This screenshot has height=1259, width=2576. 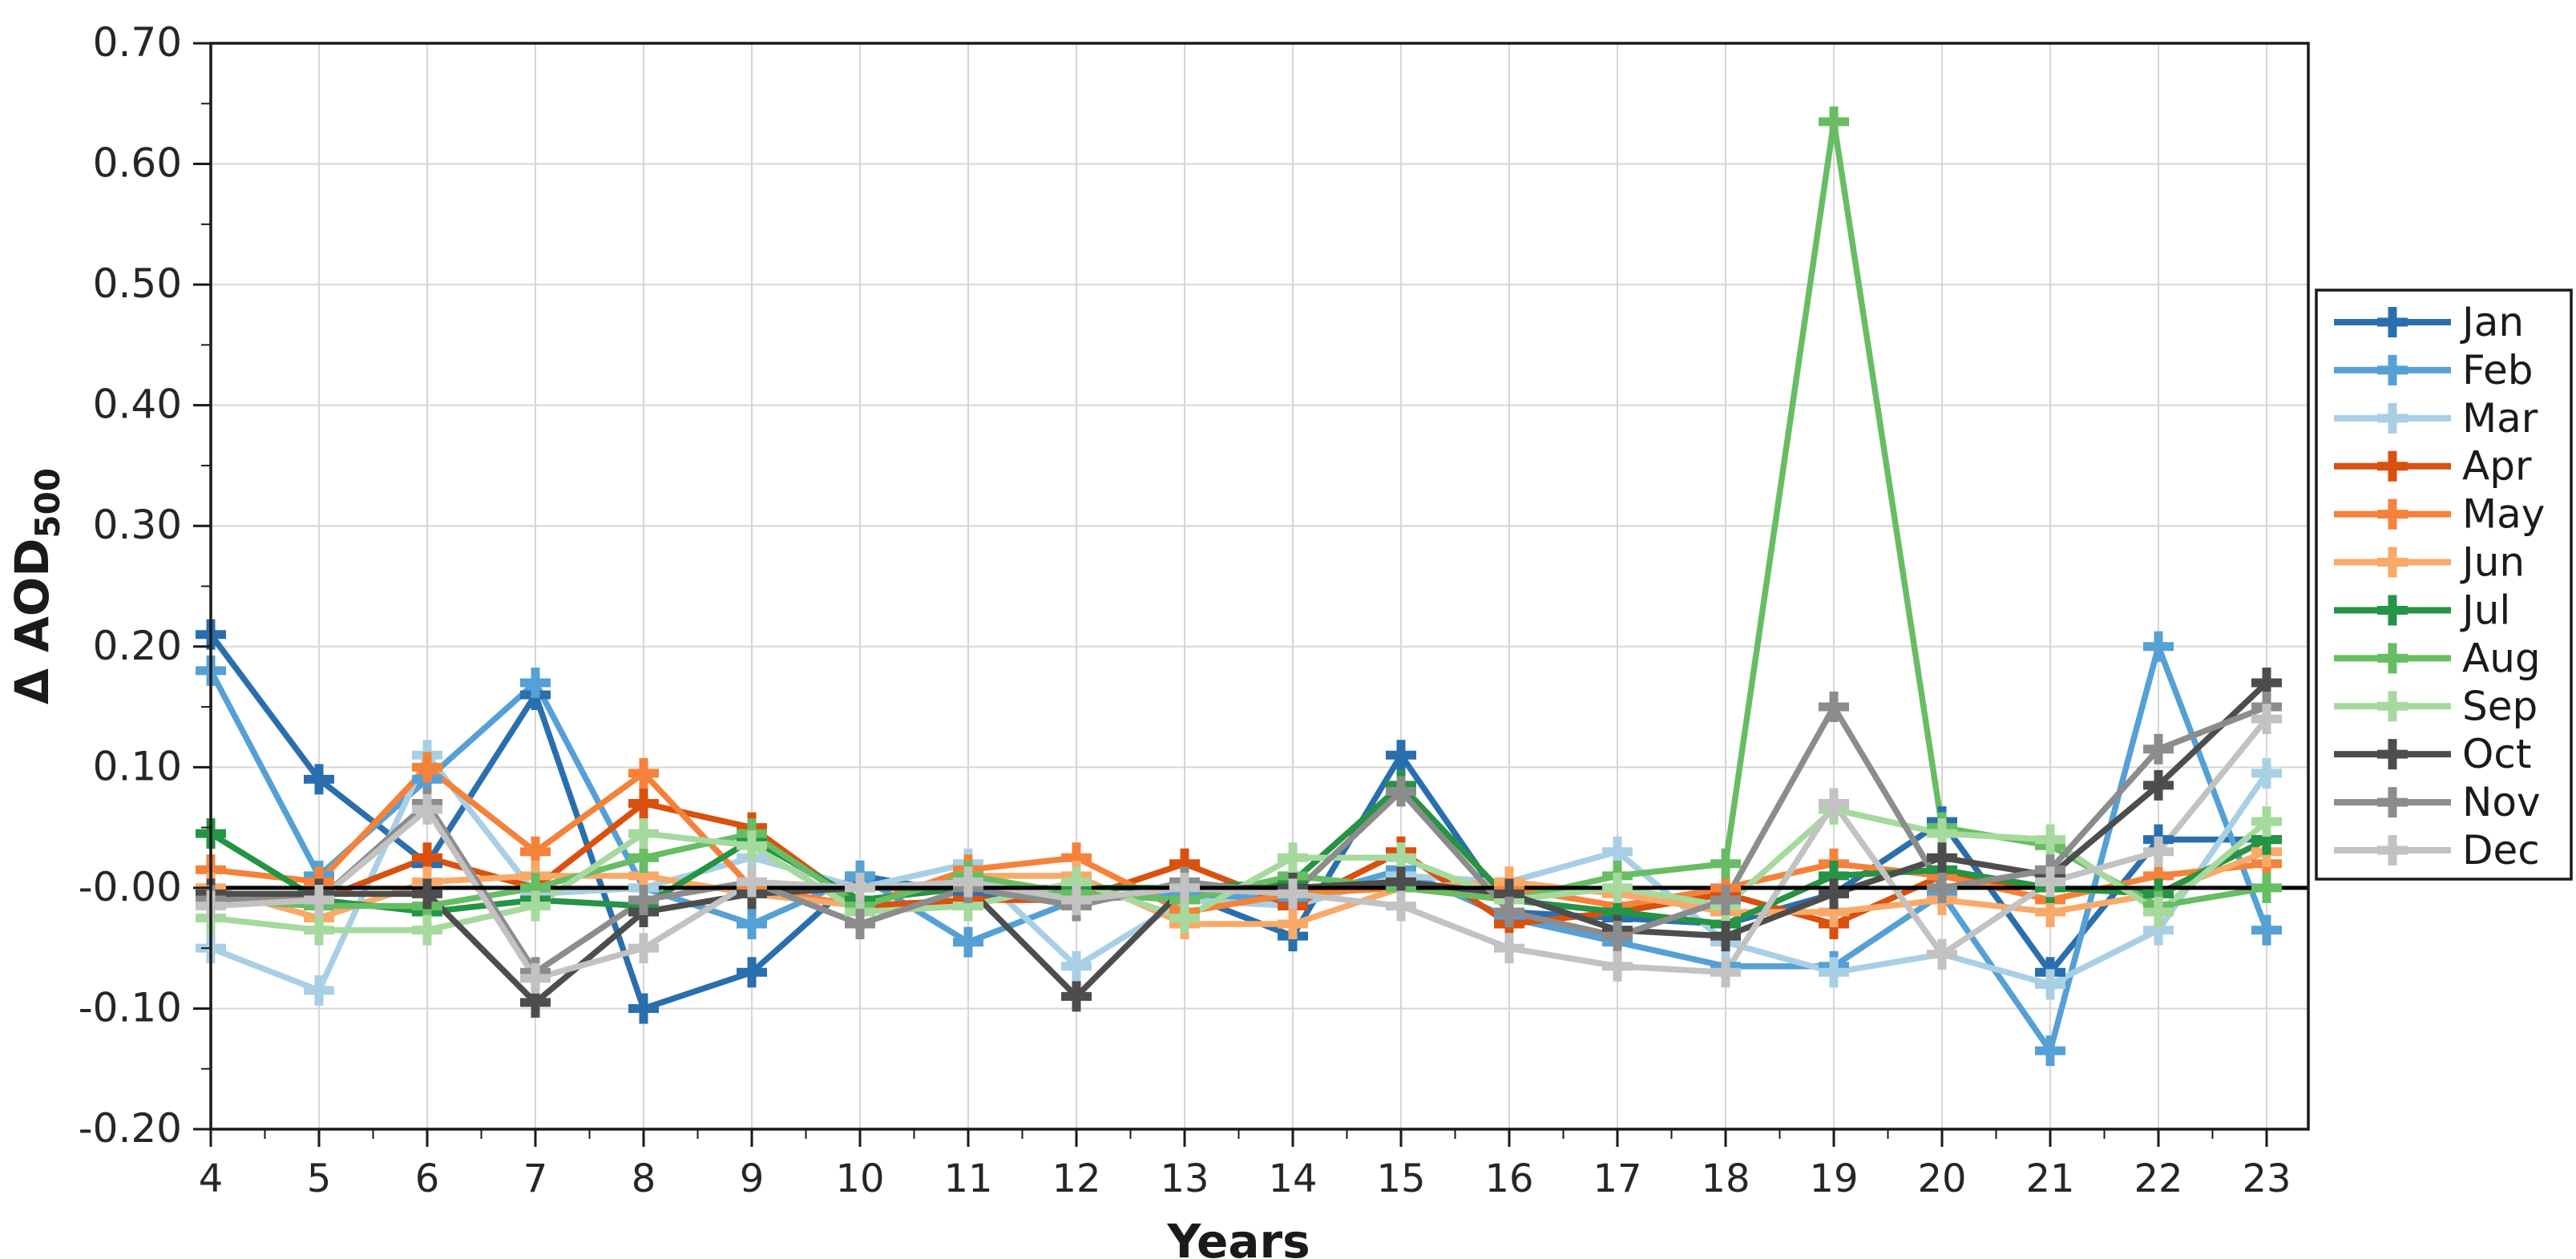 I want to click on x-tick-label: 7, so click(x=535, y=1178).